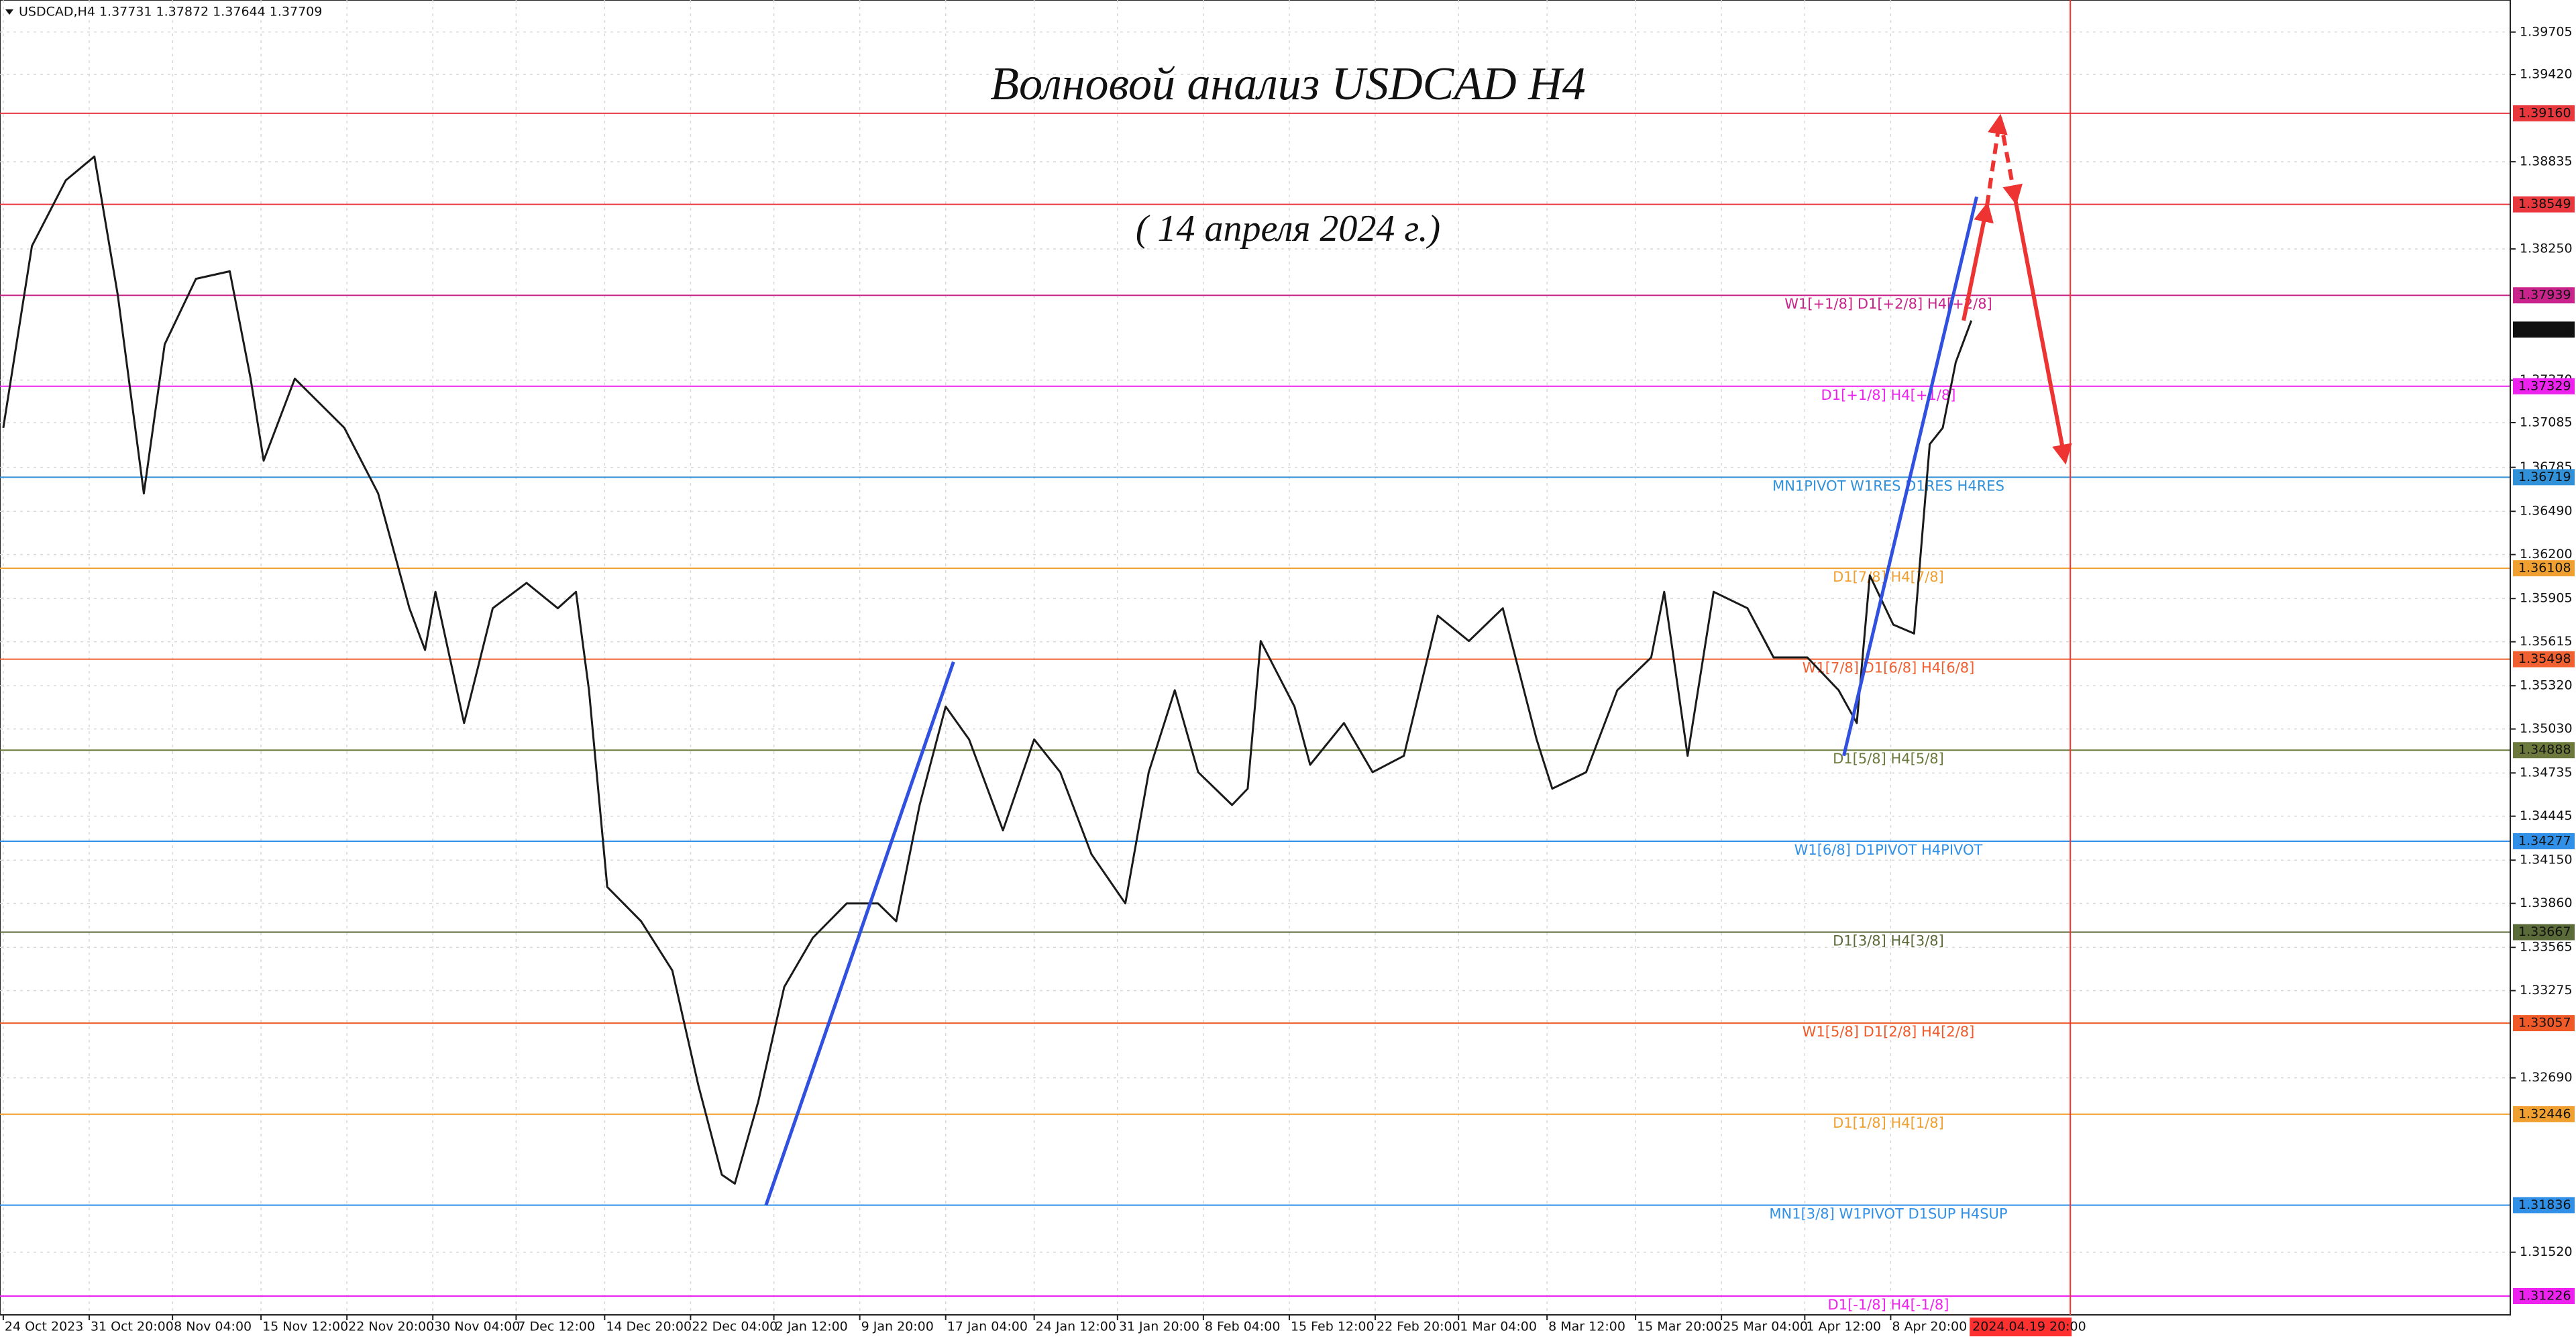  What do you see at coordinates (1888, 759) in the screenshot?
I see `level-label: D1[5/8] H4[5/8]` at bounding box center [1888, 759].